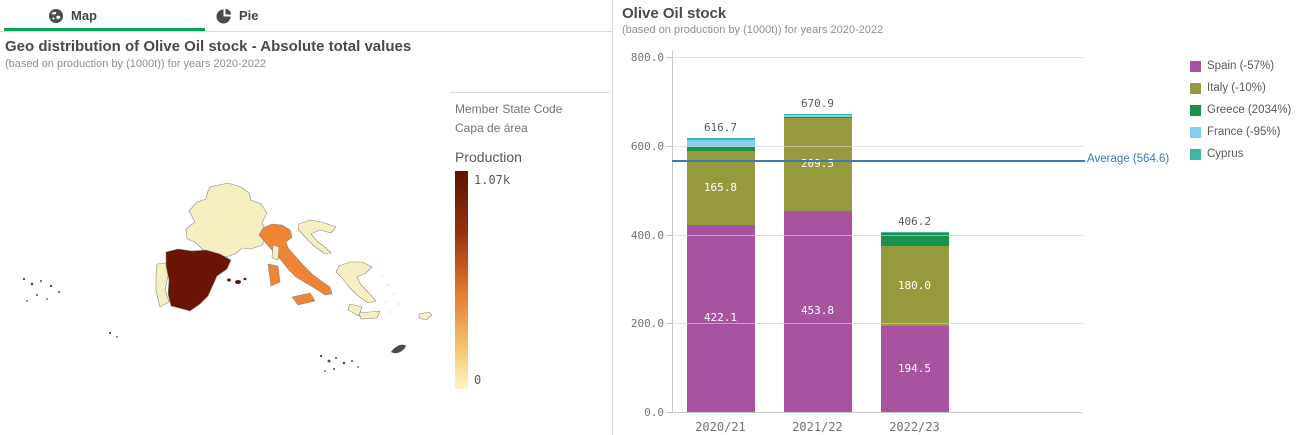 Image resolution: width=1310 pixels, height=435 pixels. What do you see at coordinates (817, 427) in the screenshot?
I see `x-axis-label-2021-22: 2021/22` at bounding box center [817, 427].